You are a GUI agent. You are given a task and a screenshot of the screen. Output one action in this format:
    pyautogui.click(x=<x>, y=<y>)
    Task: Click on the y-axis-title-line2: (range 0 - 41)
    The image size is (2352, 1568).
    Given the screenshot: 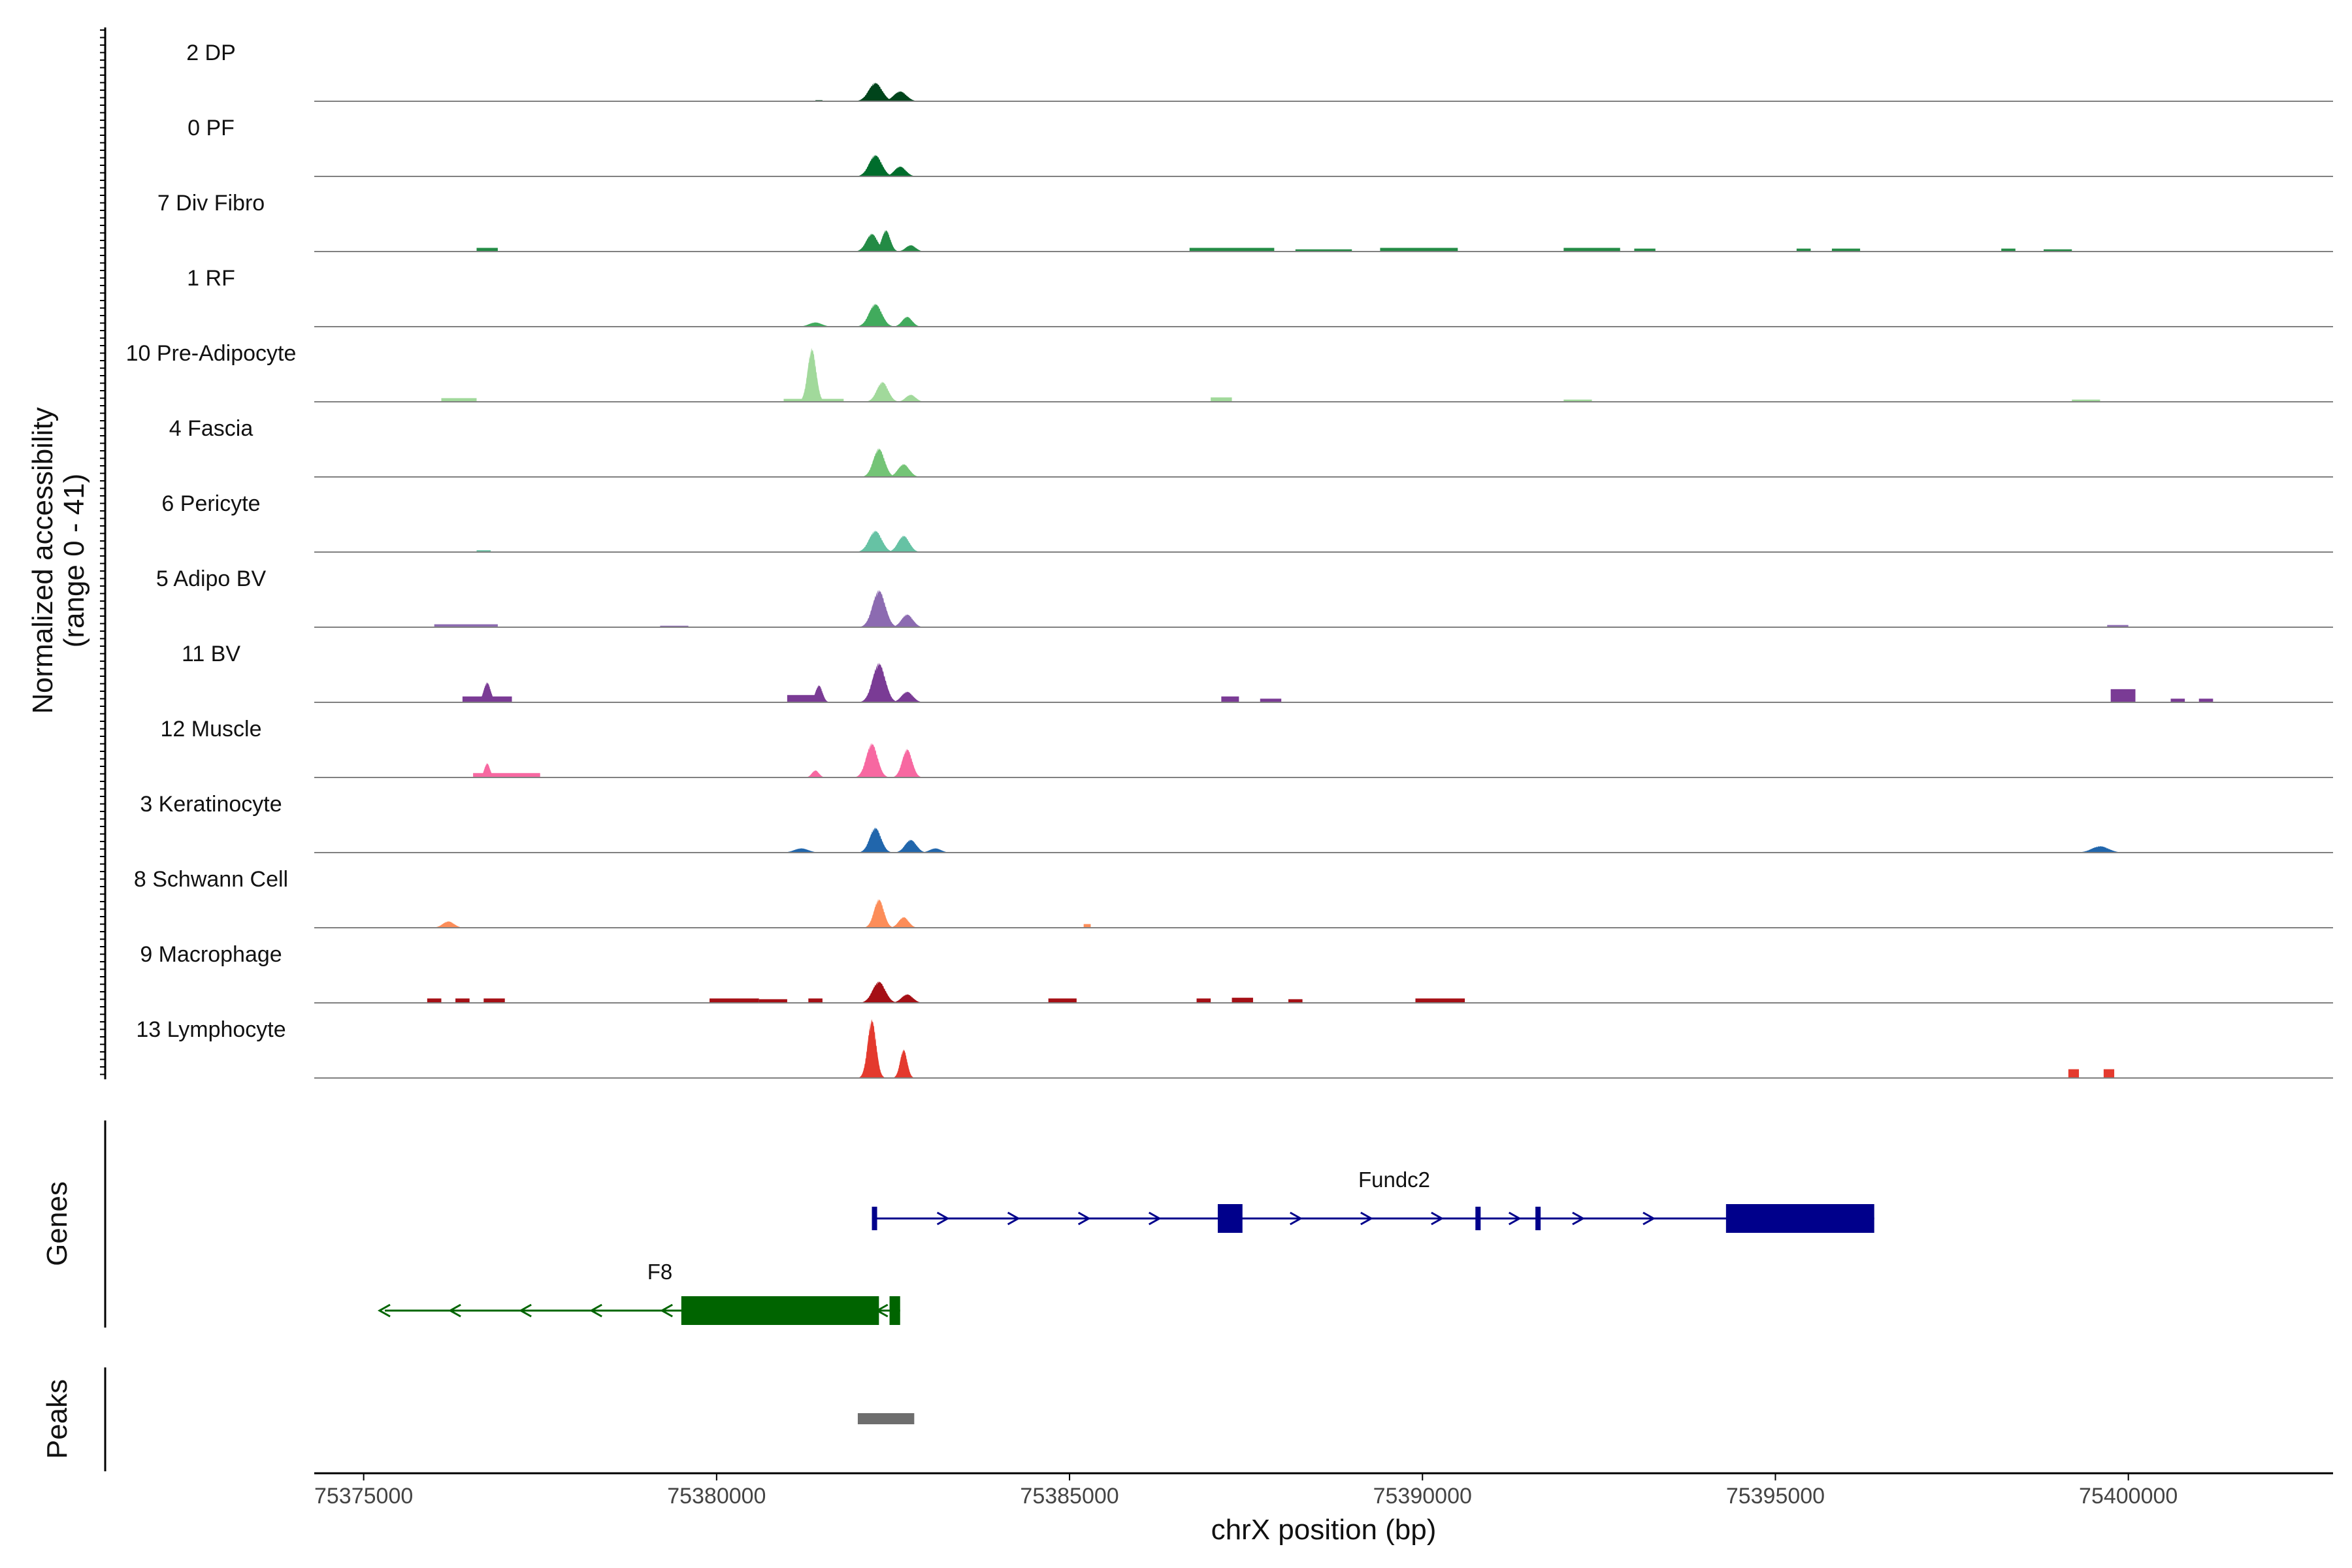 What is the action you would take?
    pyautogui.click(x=74, y=561)
    